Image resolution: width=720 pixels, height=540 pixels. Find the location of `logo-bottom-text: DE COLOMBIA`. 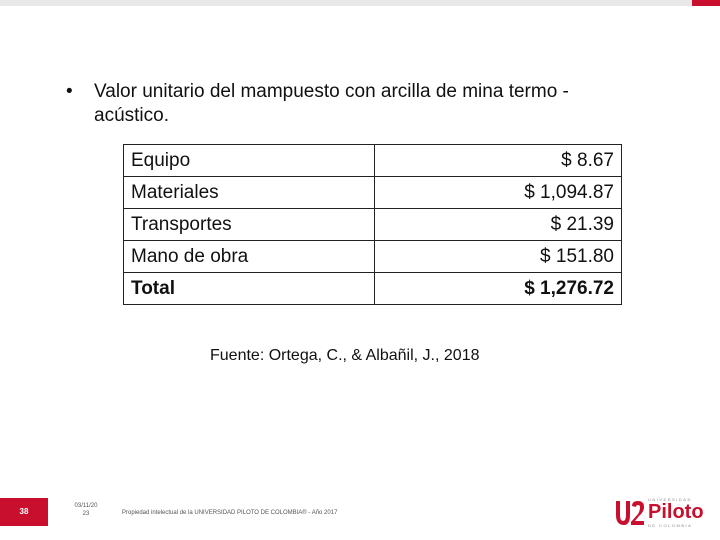

logo-bottom-text: DE COLOMBIA is located at coordinates (670, 525).